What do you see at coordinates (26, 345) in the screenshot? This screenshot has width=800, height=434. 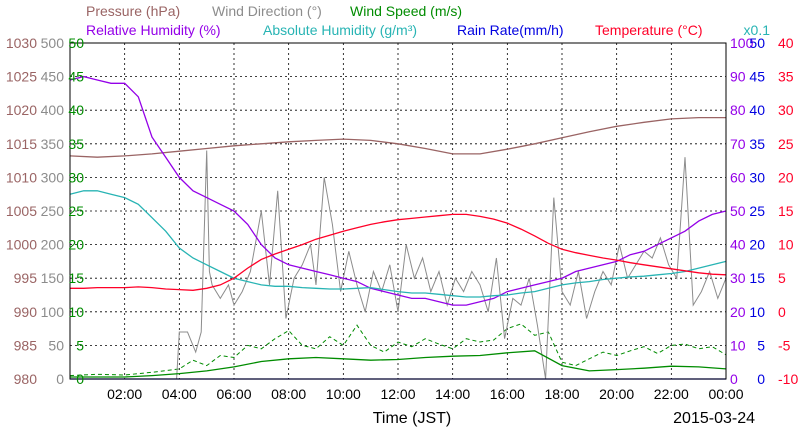 I see `pressure-tick-label: 985` at bounding box center [26, 345].